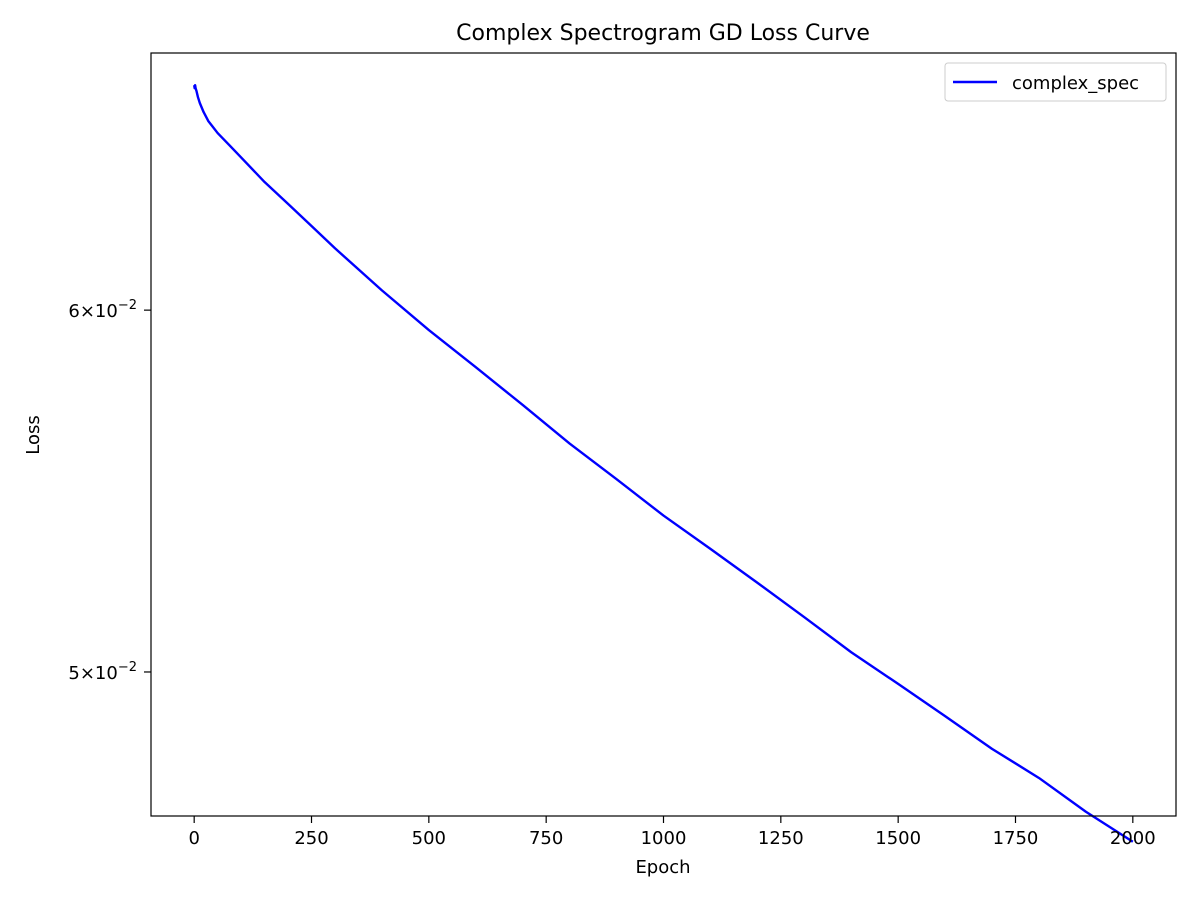 The image size is (1200, 900). I want to click on legend-label-complex-spec: complex_spec, so click(1075, 83).